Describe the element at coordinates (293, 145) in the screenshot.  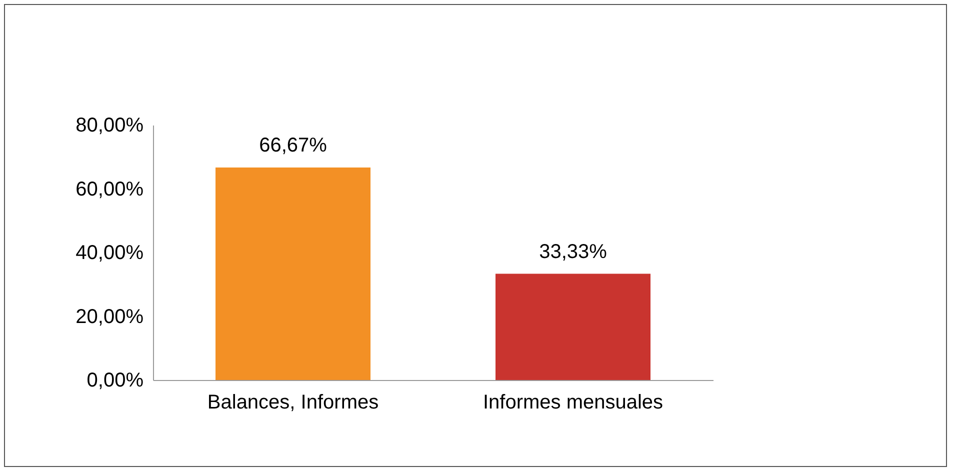
I see `data-label: 66,67%` at that location.